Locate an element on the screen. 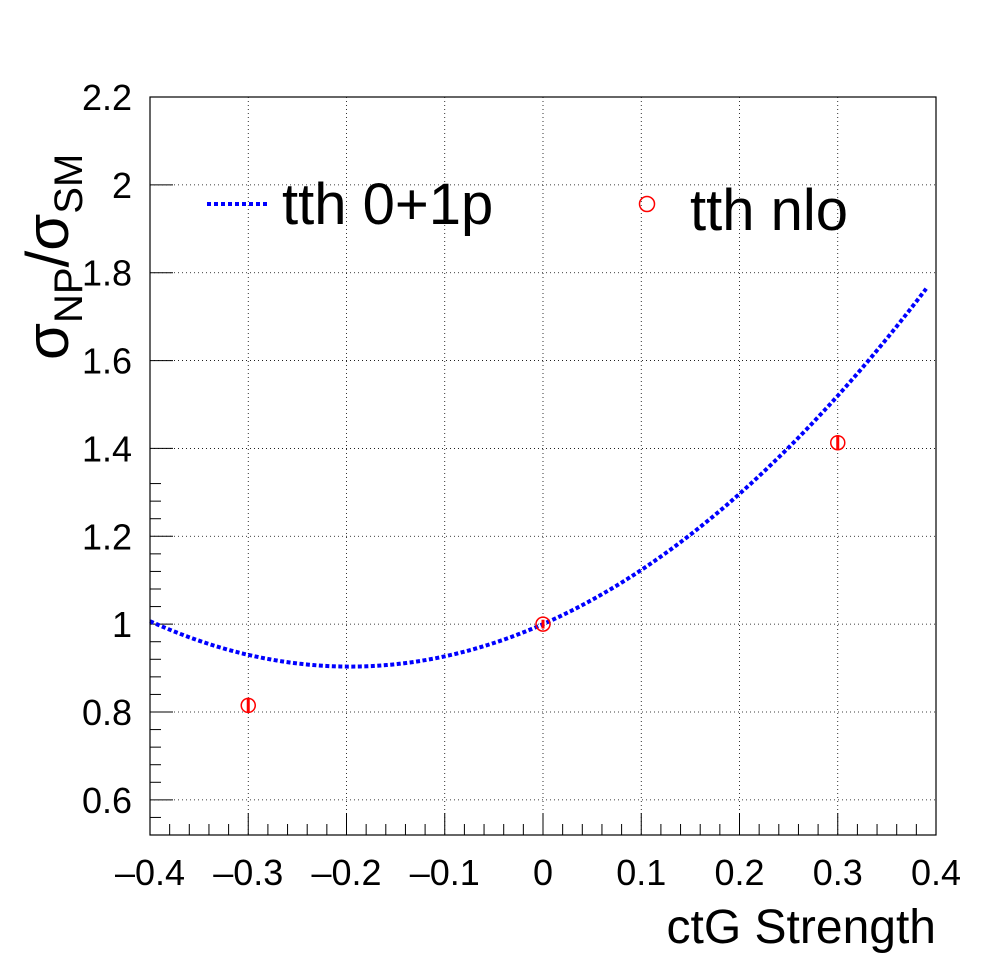 Image resolution: width=996 pixels, height=972 pixels. y-axis-sub-sm: SM is located at coordinates (69, 184).